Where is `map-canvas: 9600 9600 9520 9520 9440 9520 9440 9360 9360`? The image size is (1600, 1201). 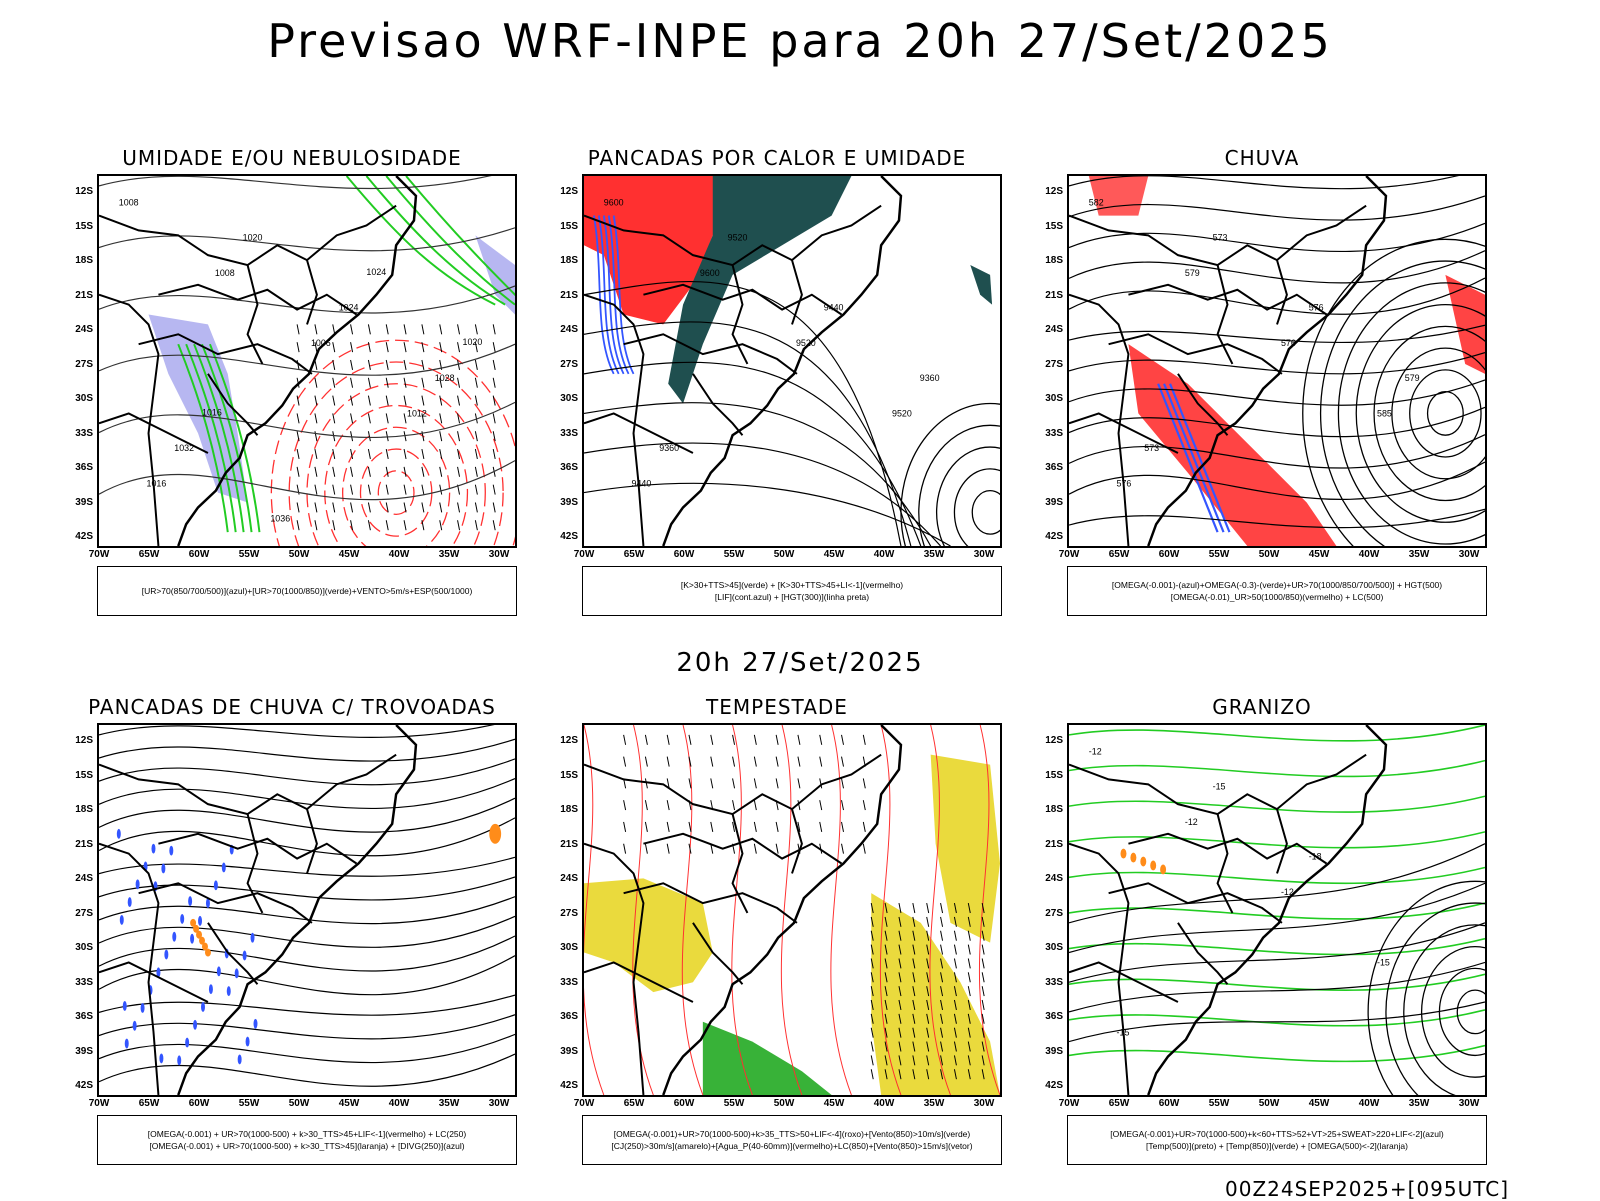 map-canvas: 9600 9600 9520 9520 9440 9520 9440 9360 9360 is located at coordinates (792, 361).